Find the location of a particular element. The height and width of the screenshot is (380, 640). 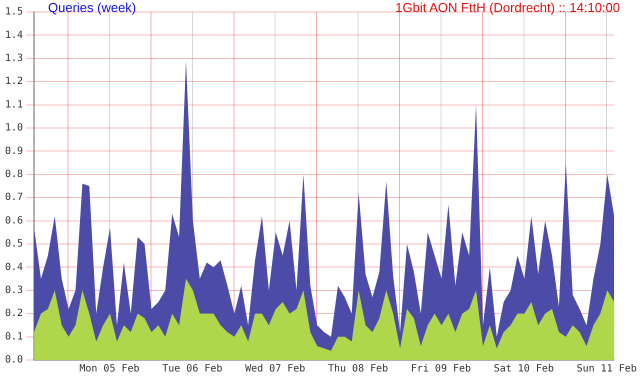

y-tick-label: 0.7 is located at coordinates (14, 198).